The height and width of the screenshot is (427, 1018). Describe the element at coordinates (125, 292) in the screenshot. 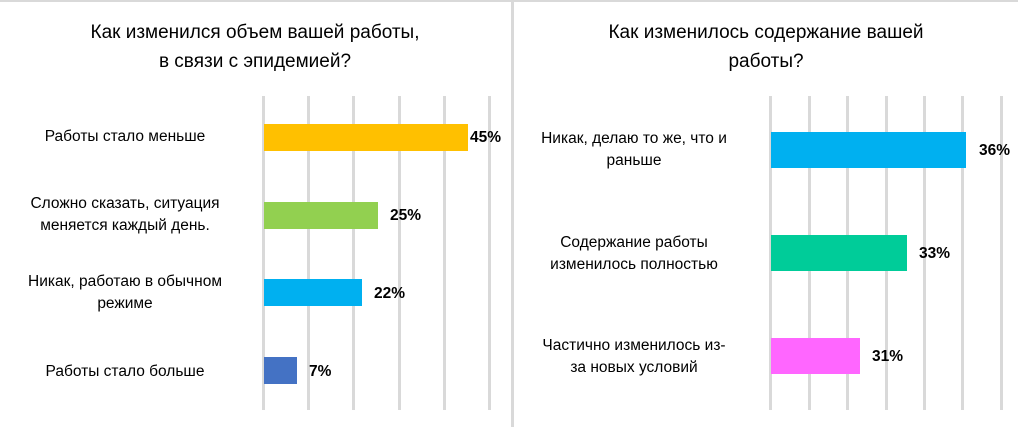

I see `category-label: Никак, работаю в обычном режиме` at that location.